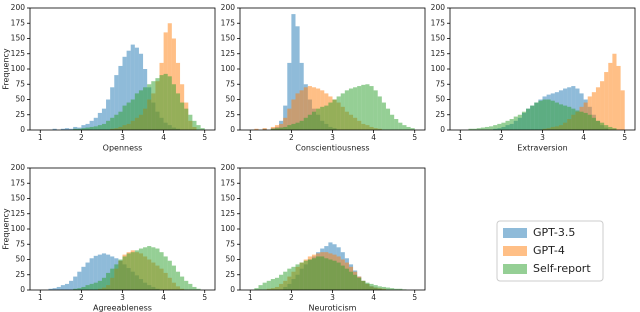 This screenshot has height=312, width=640. What do you see at coordinates (228, 7) in the screenshot?
I see `y-tick-label: 200` at bounding box center [228, 7].